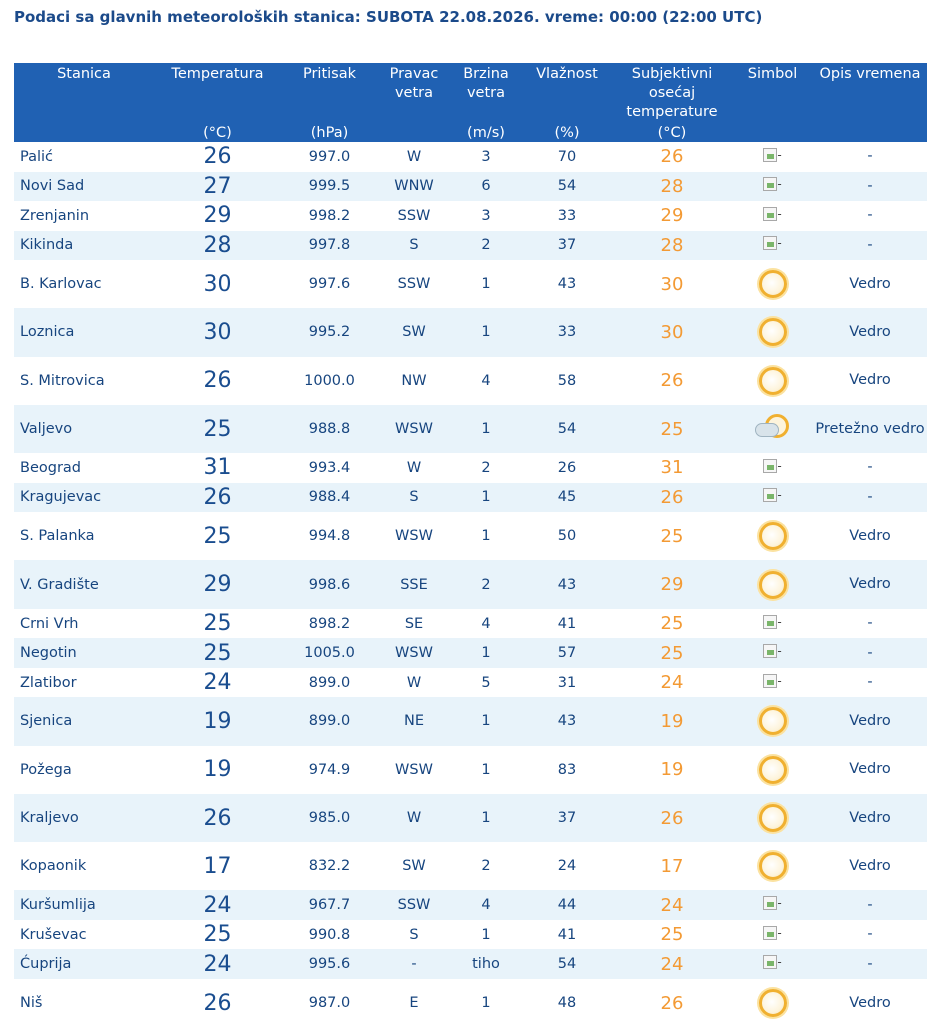 This screenshot has height=1027, width=940. I want to click on humidity-value: 48, so click(567, 1002).